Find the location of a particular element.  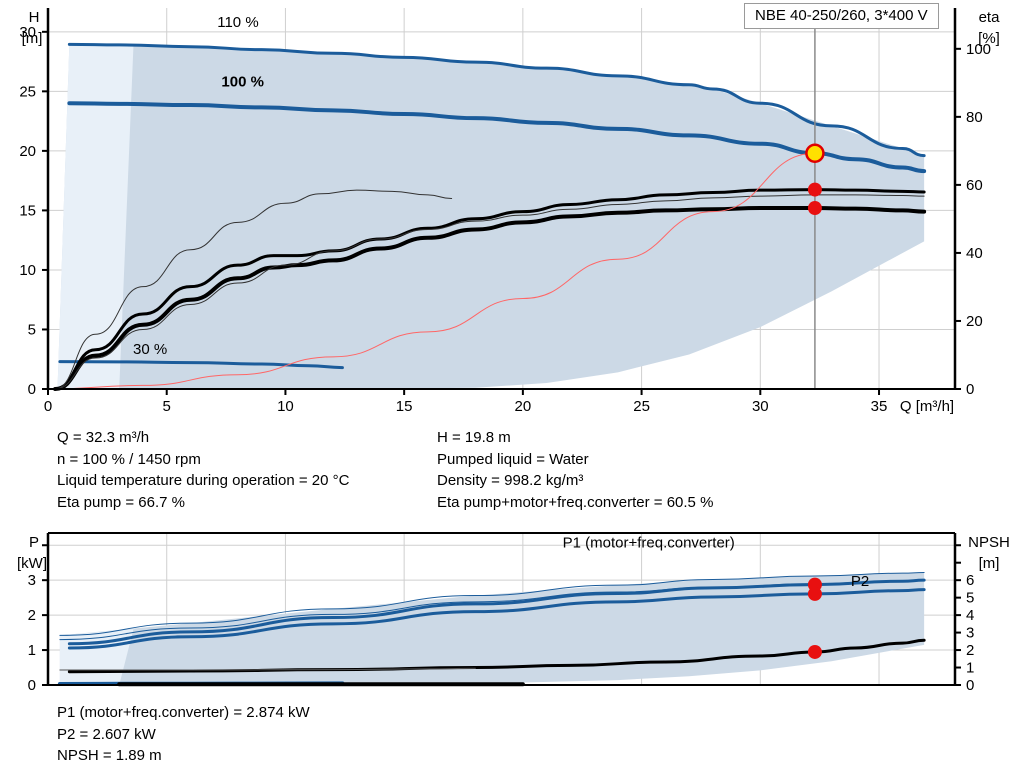

eta-pump-duty-dot is located at coordinates (814, 189).